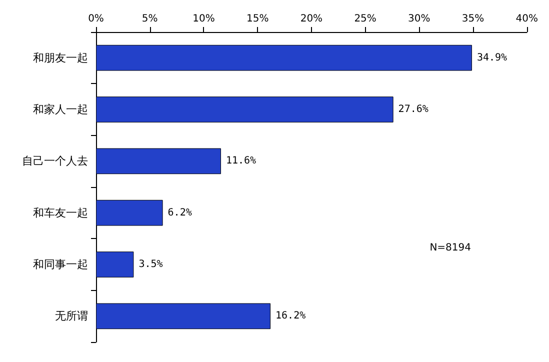 The height and width of the screenshot is (362, 549). I want to click on data-label: 16.2%, so click(291, 316).